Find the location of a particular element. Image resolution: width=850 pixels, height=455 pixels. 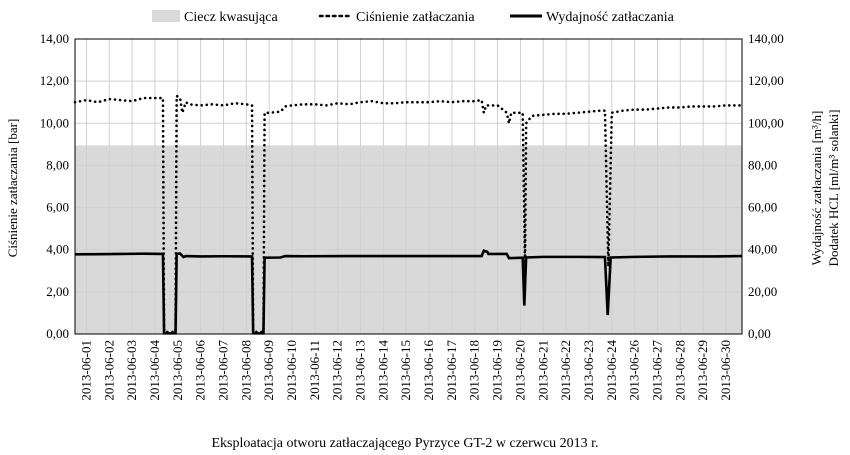

y-left-tick-label: 14,00 is located at coordinates (54, 38).